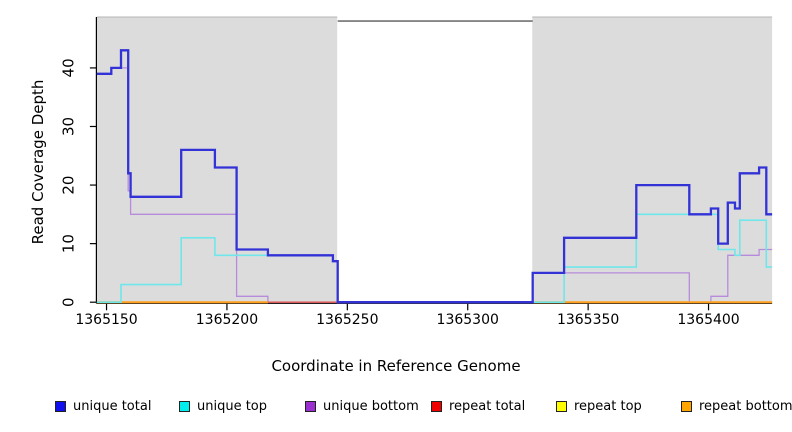  What do you see at coordinates (588, 320) in the screenshot?
I see `x-tick-label: 1365350` at bounding box center [588, 320].